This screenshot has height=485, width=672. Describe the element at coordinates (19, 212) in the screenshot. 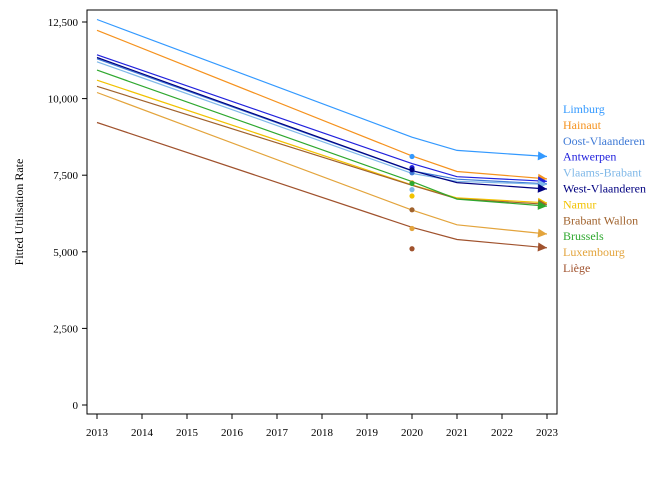

I see `y-axis-label: Fitted Utilisation Rate` at that location.